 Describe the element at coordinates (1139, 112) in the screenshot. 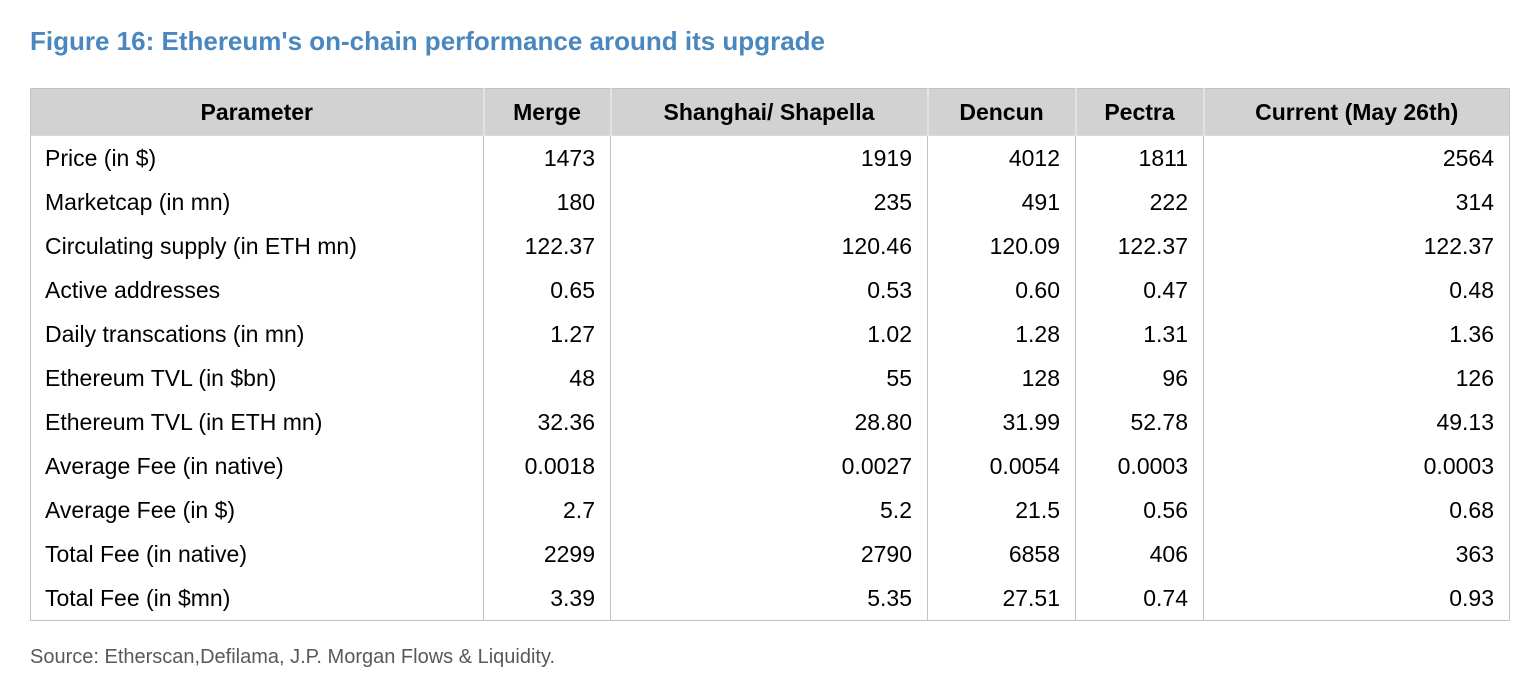

I see `column-header-pectra: Pectra` at that location.